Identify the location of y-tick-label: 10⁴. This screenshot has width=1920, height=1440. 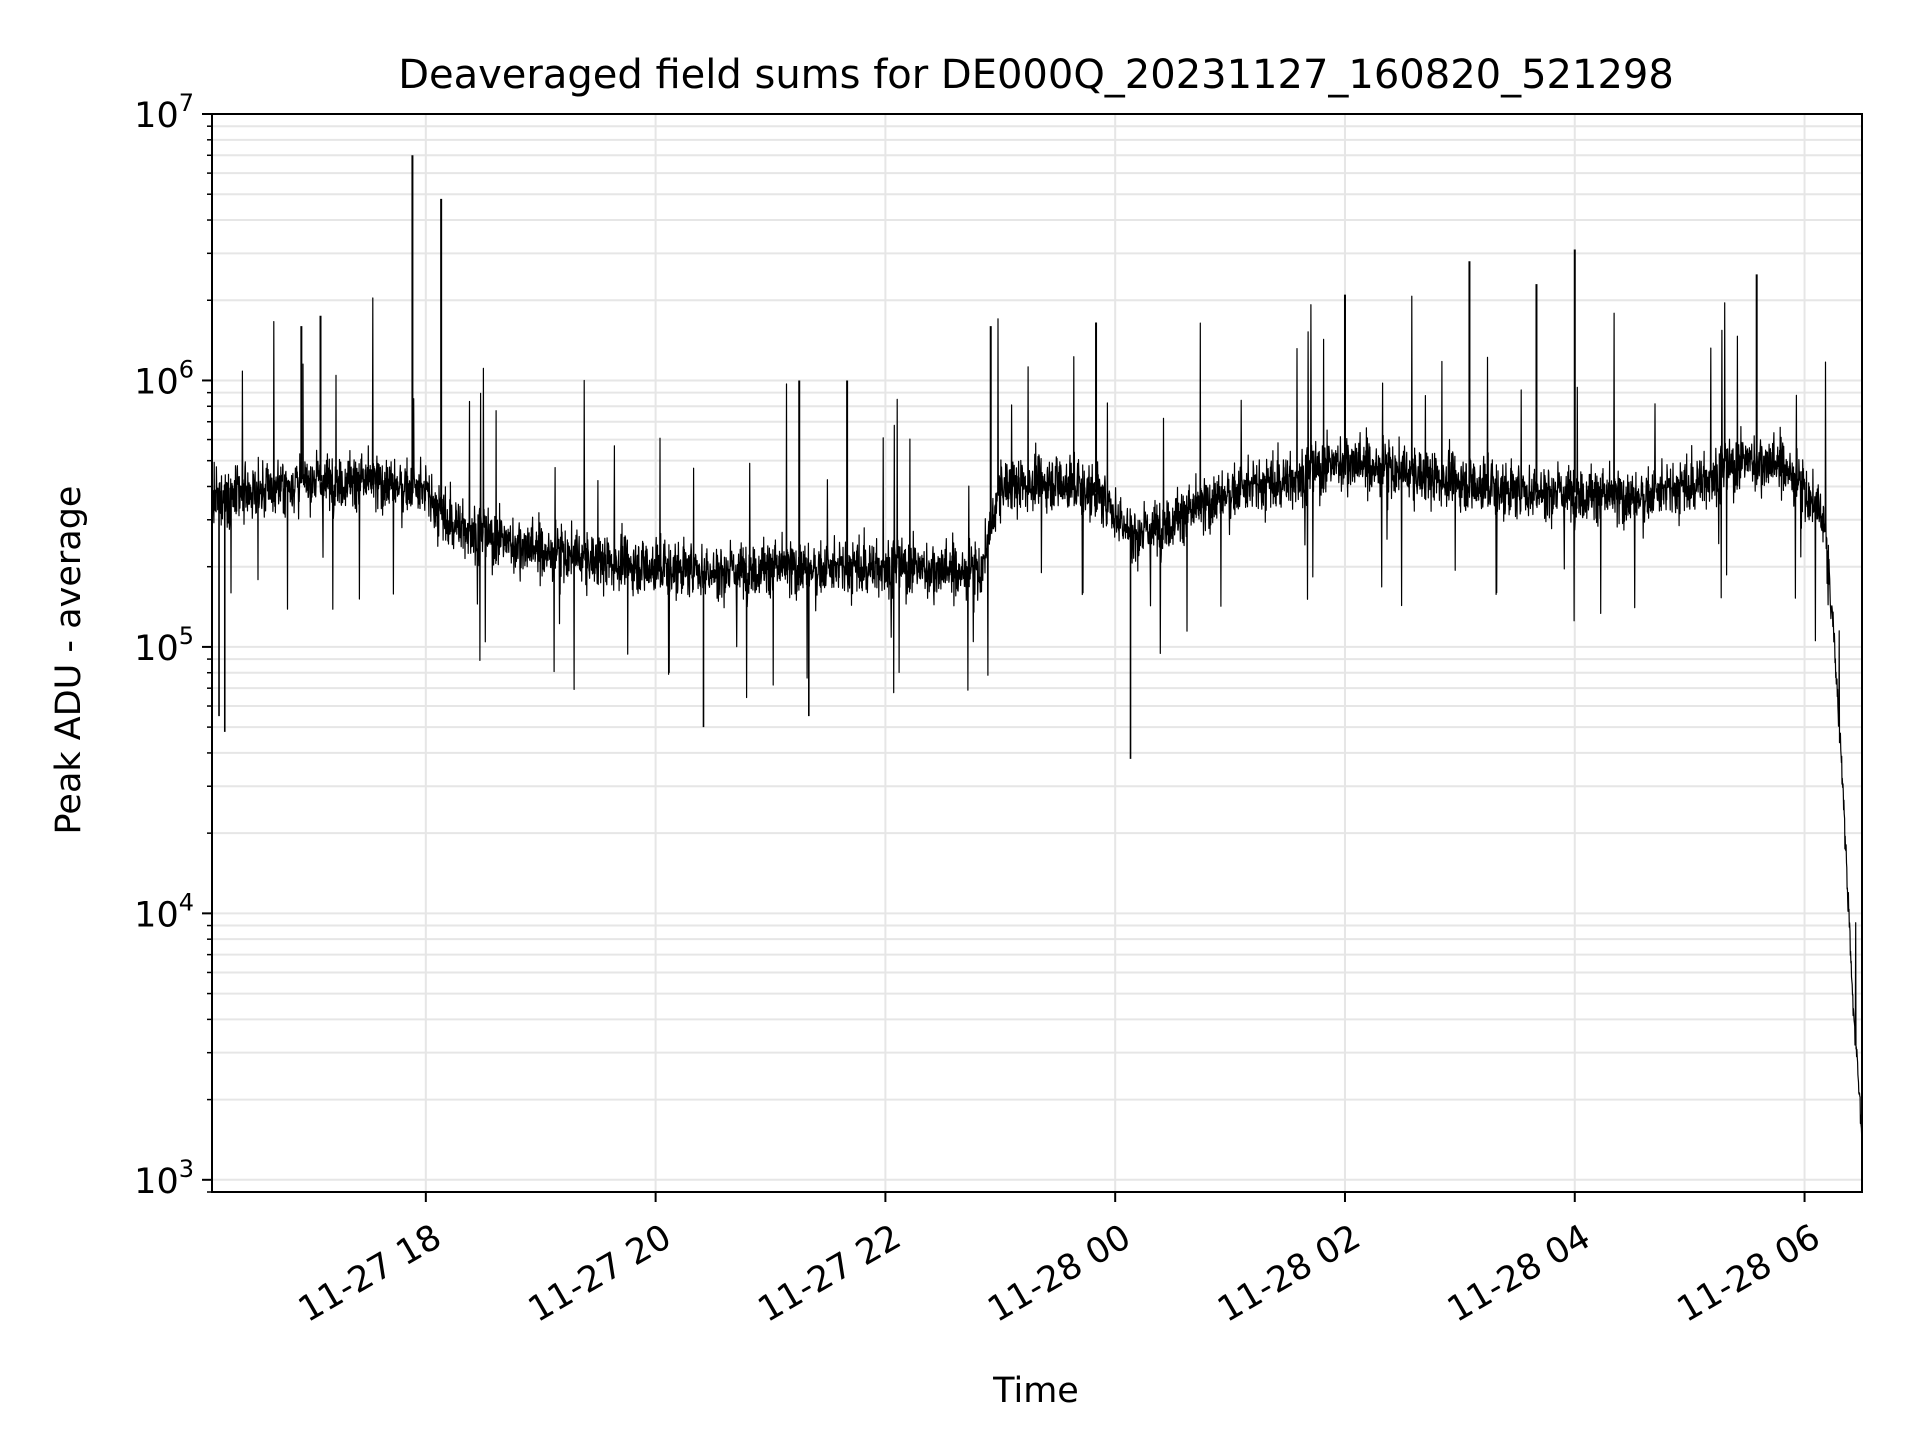
(164, 911).